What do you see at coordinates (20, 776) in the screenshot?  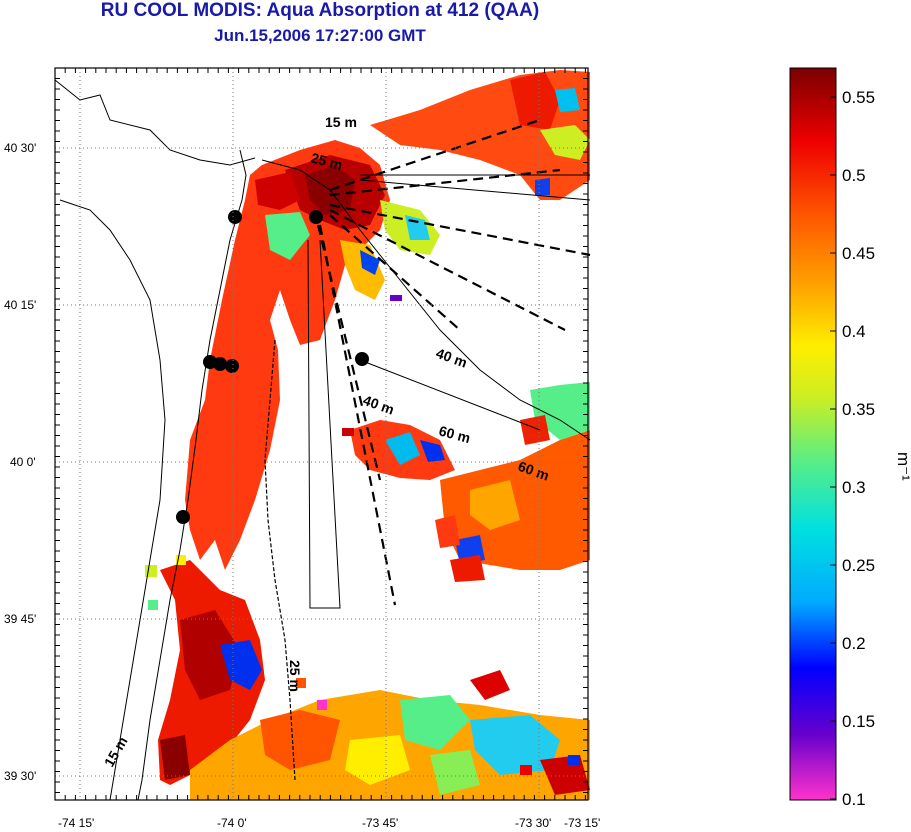 I see `lat-tick-label: 39 30'` at bounding box center [20, 776].